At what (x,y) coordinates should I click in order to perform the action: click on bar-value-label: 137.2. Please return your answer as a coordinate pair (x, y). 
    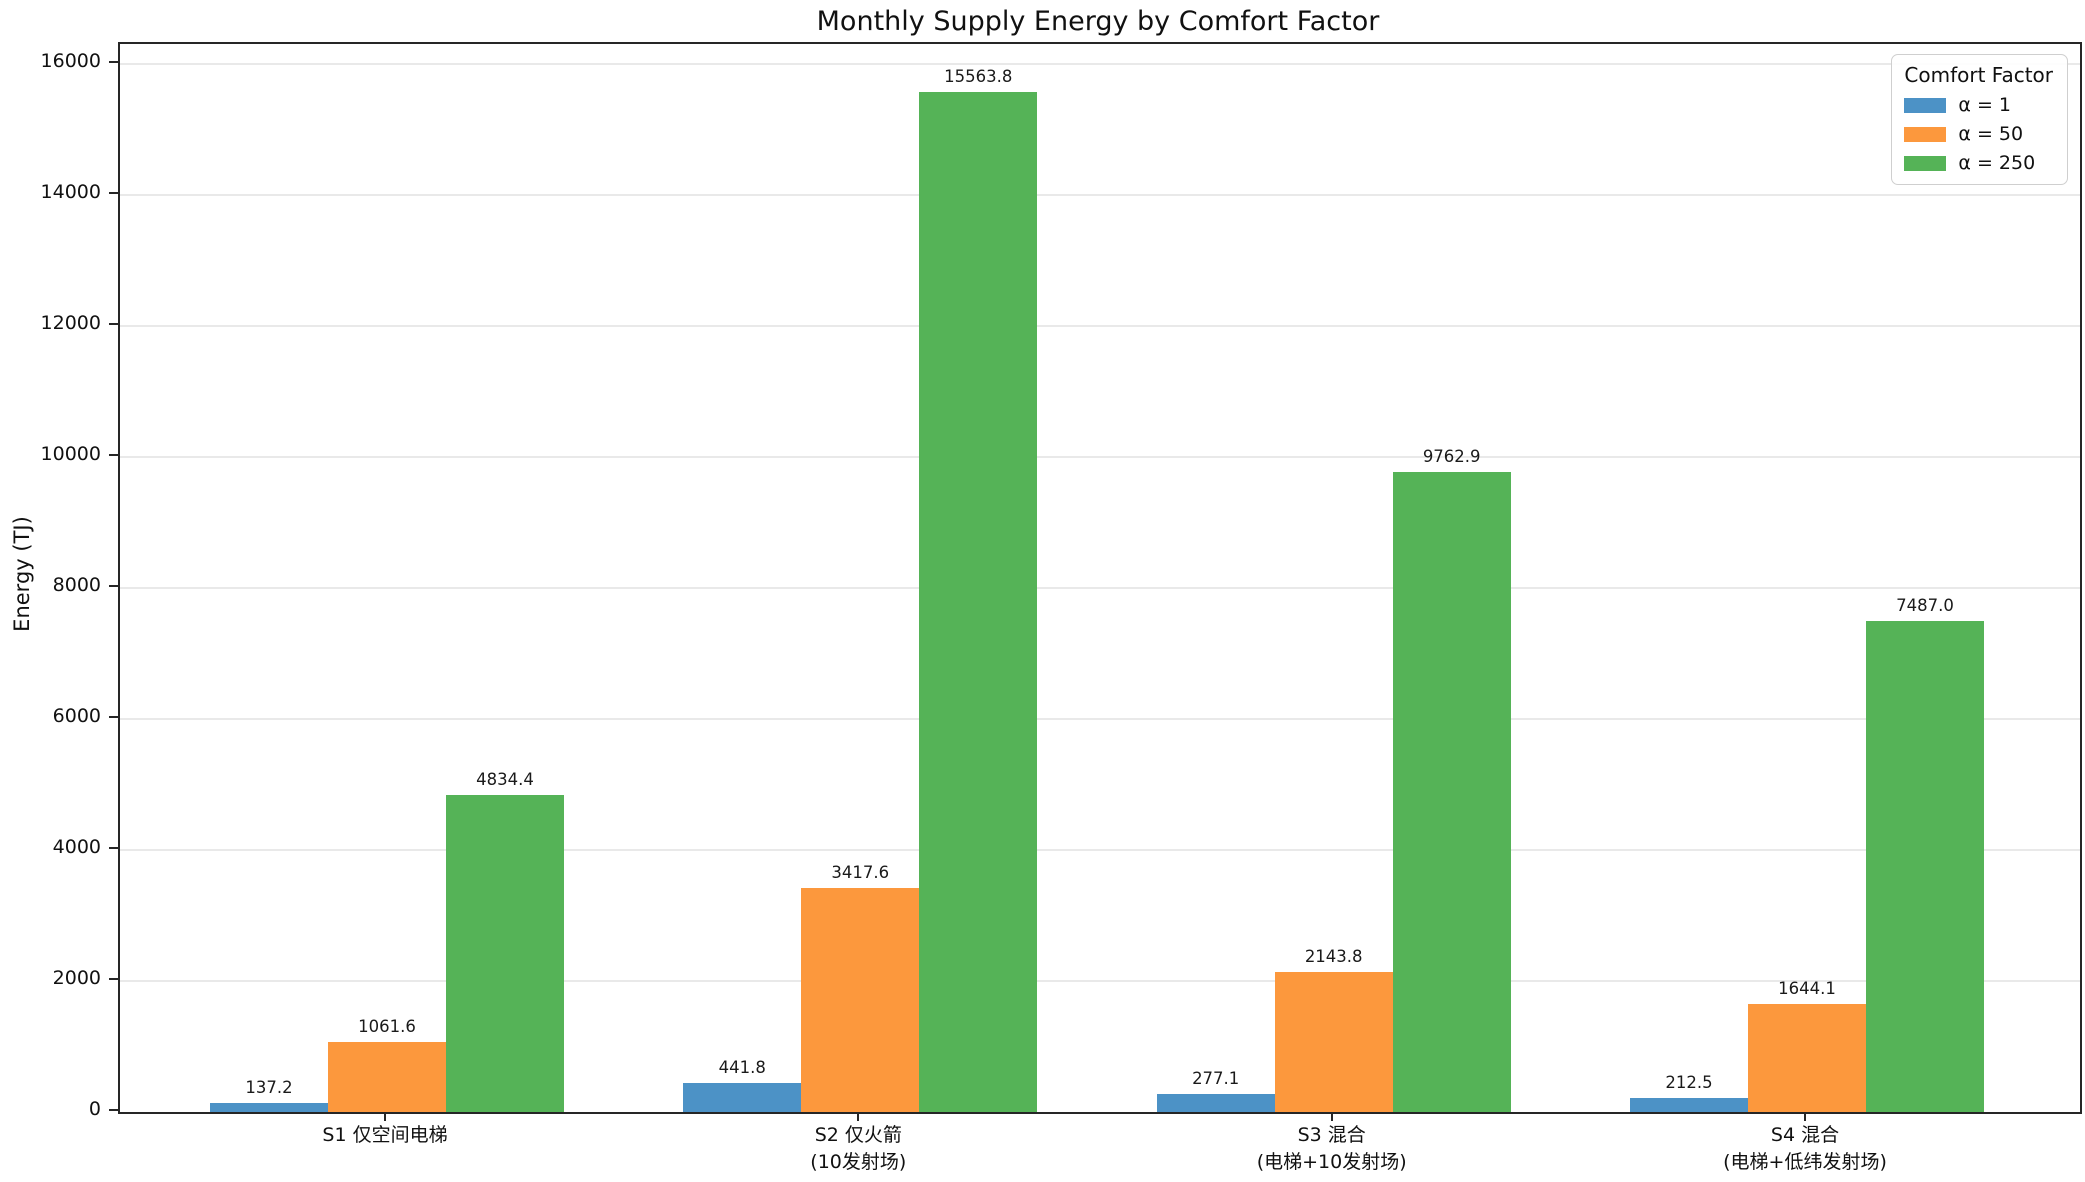
    Looking at the image, I should click on (269, 1088).